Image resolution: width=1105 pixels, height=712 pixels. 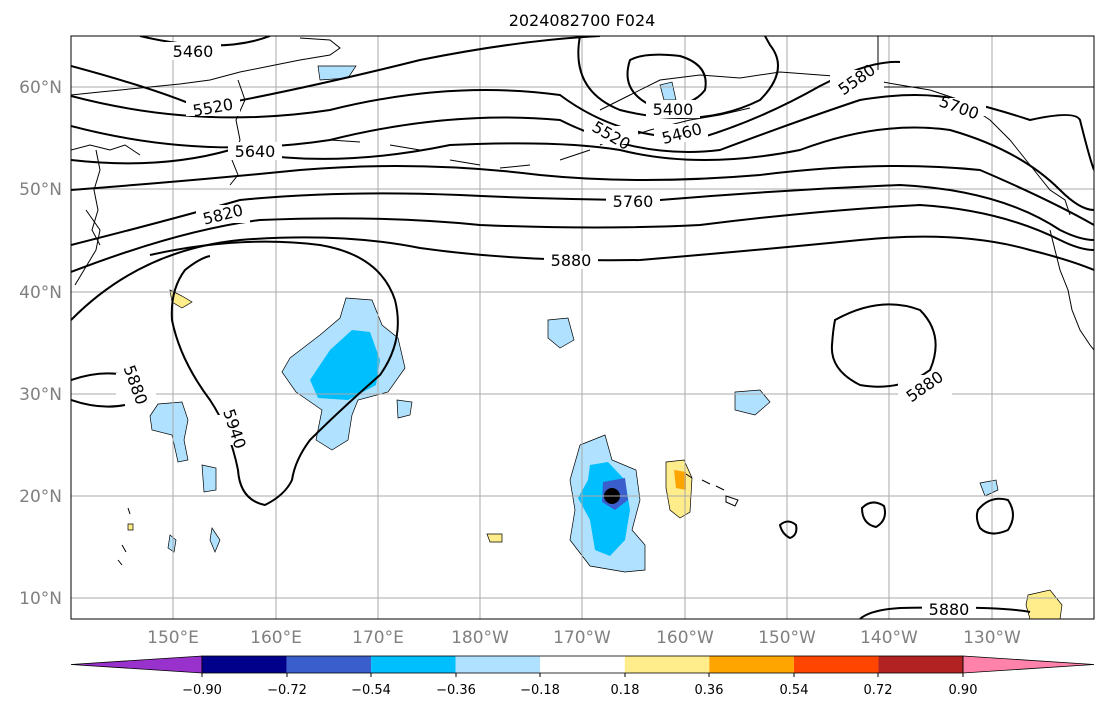 What do you see at coordinates (193, 51) in the screenshot?
I see `contour-label: 5460` at bounding box center [193, 51].